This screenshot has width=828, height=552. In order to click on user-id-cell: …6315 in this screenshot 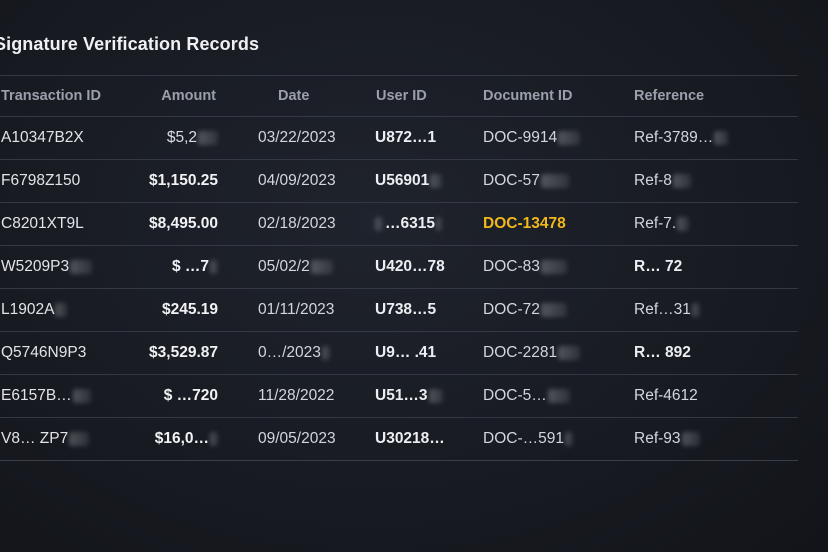, I will do `click(408, 224)`.